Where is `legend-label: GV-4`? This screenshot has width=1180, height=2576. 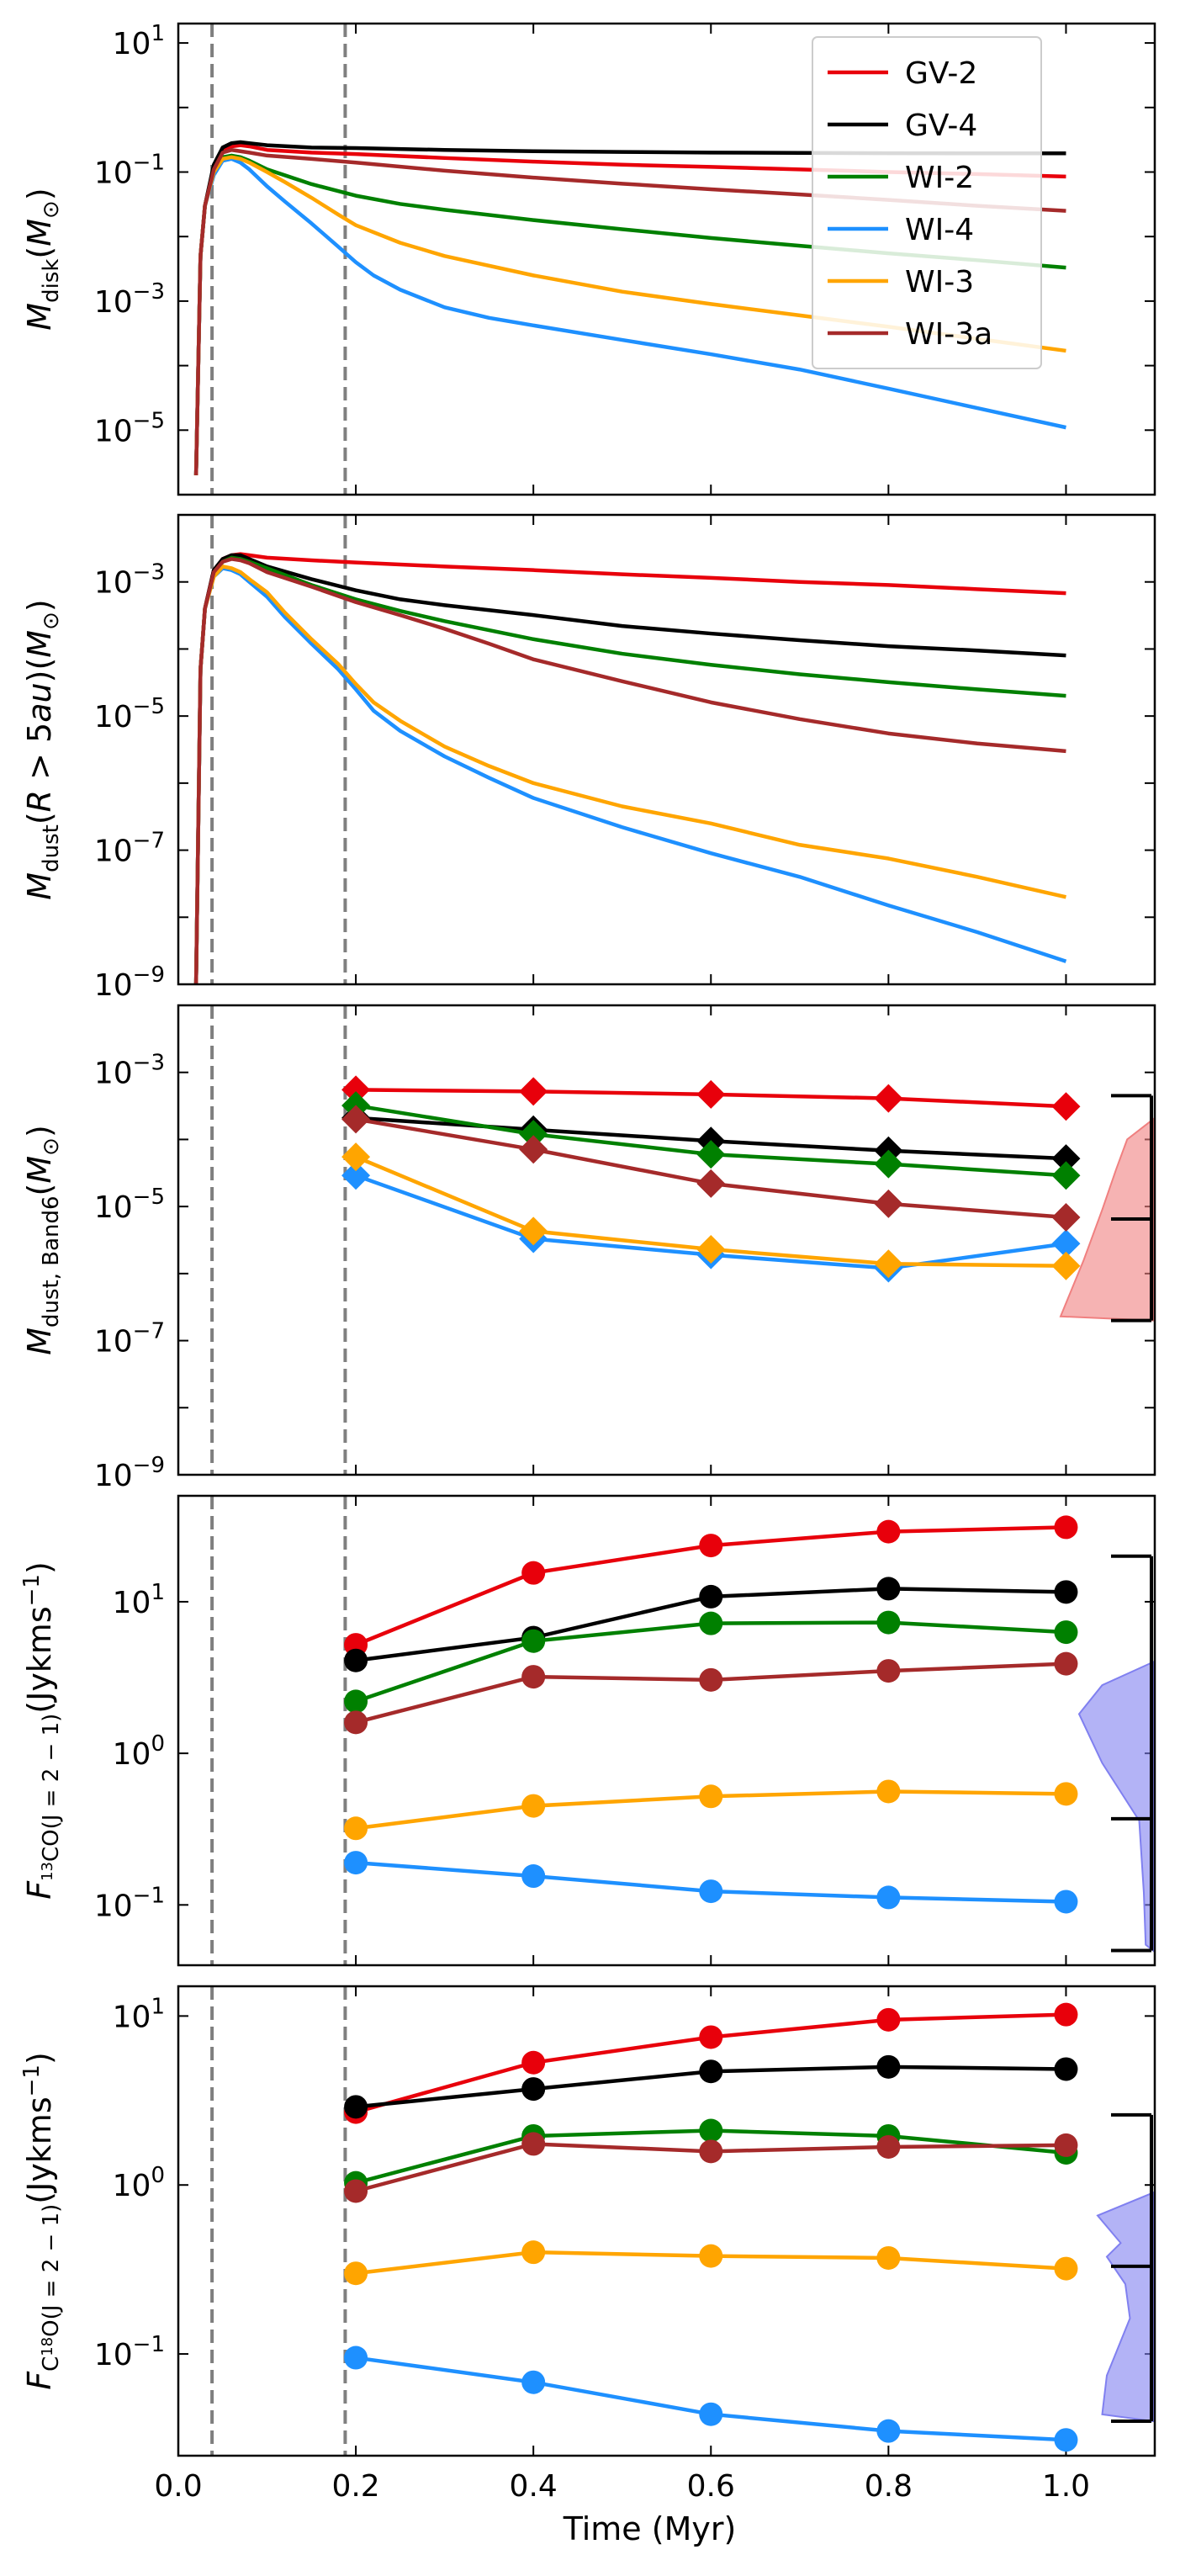 legend-label: GV-4 is located at coordinates (941, 126).